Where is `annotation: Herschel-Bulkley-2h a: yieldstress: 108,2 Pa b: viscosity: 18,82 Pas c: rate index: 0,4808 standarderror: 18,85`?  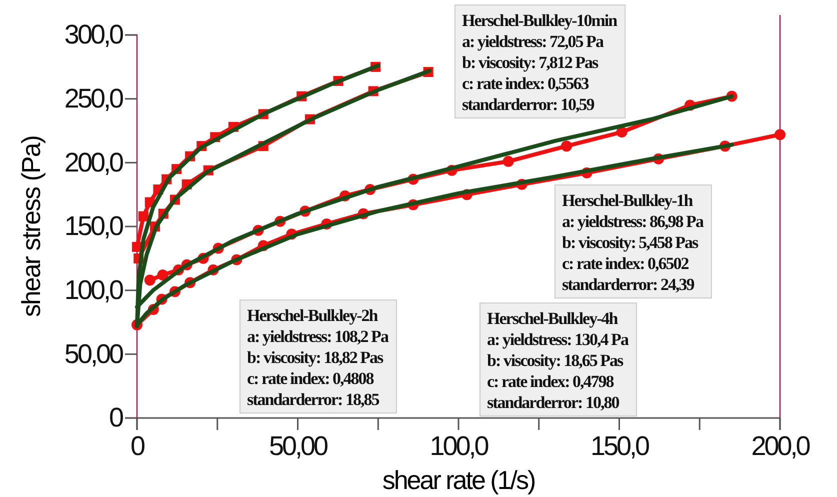
annotation: Herschel-Bulkley-2h a: yieldstress: 108,2 Pa b: viscosity: 18,82 Pas c: rate index: 0,4808 standarderror: 18,85 is located at coordinates (318, 357).